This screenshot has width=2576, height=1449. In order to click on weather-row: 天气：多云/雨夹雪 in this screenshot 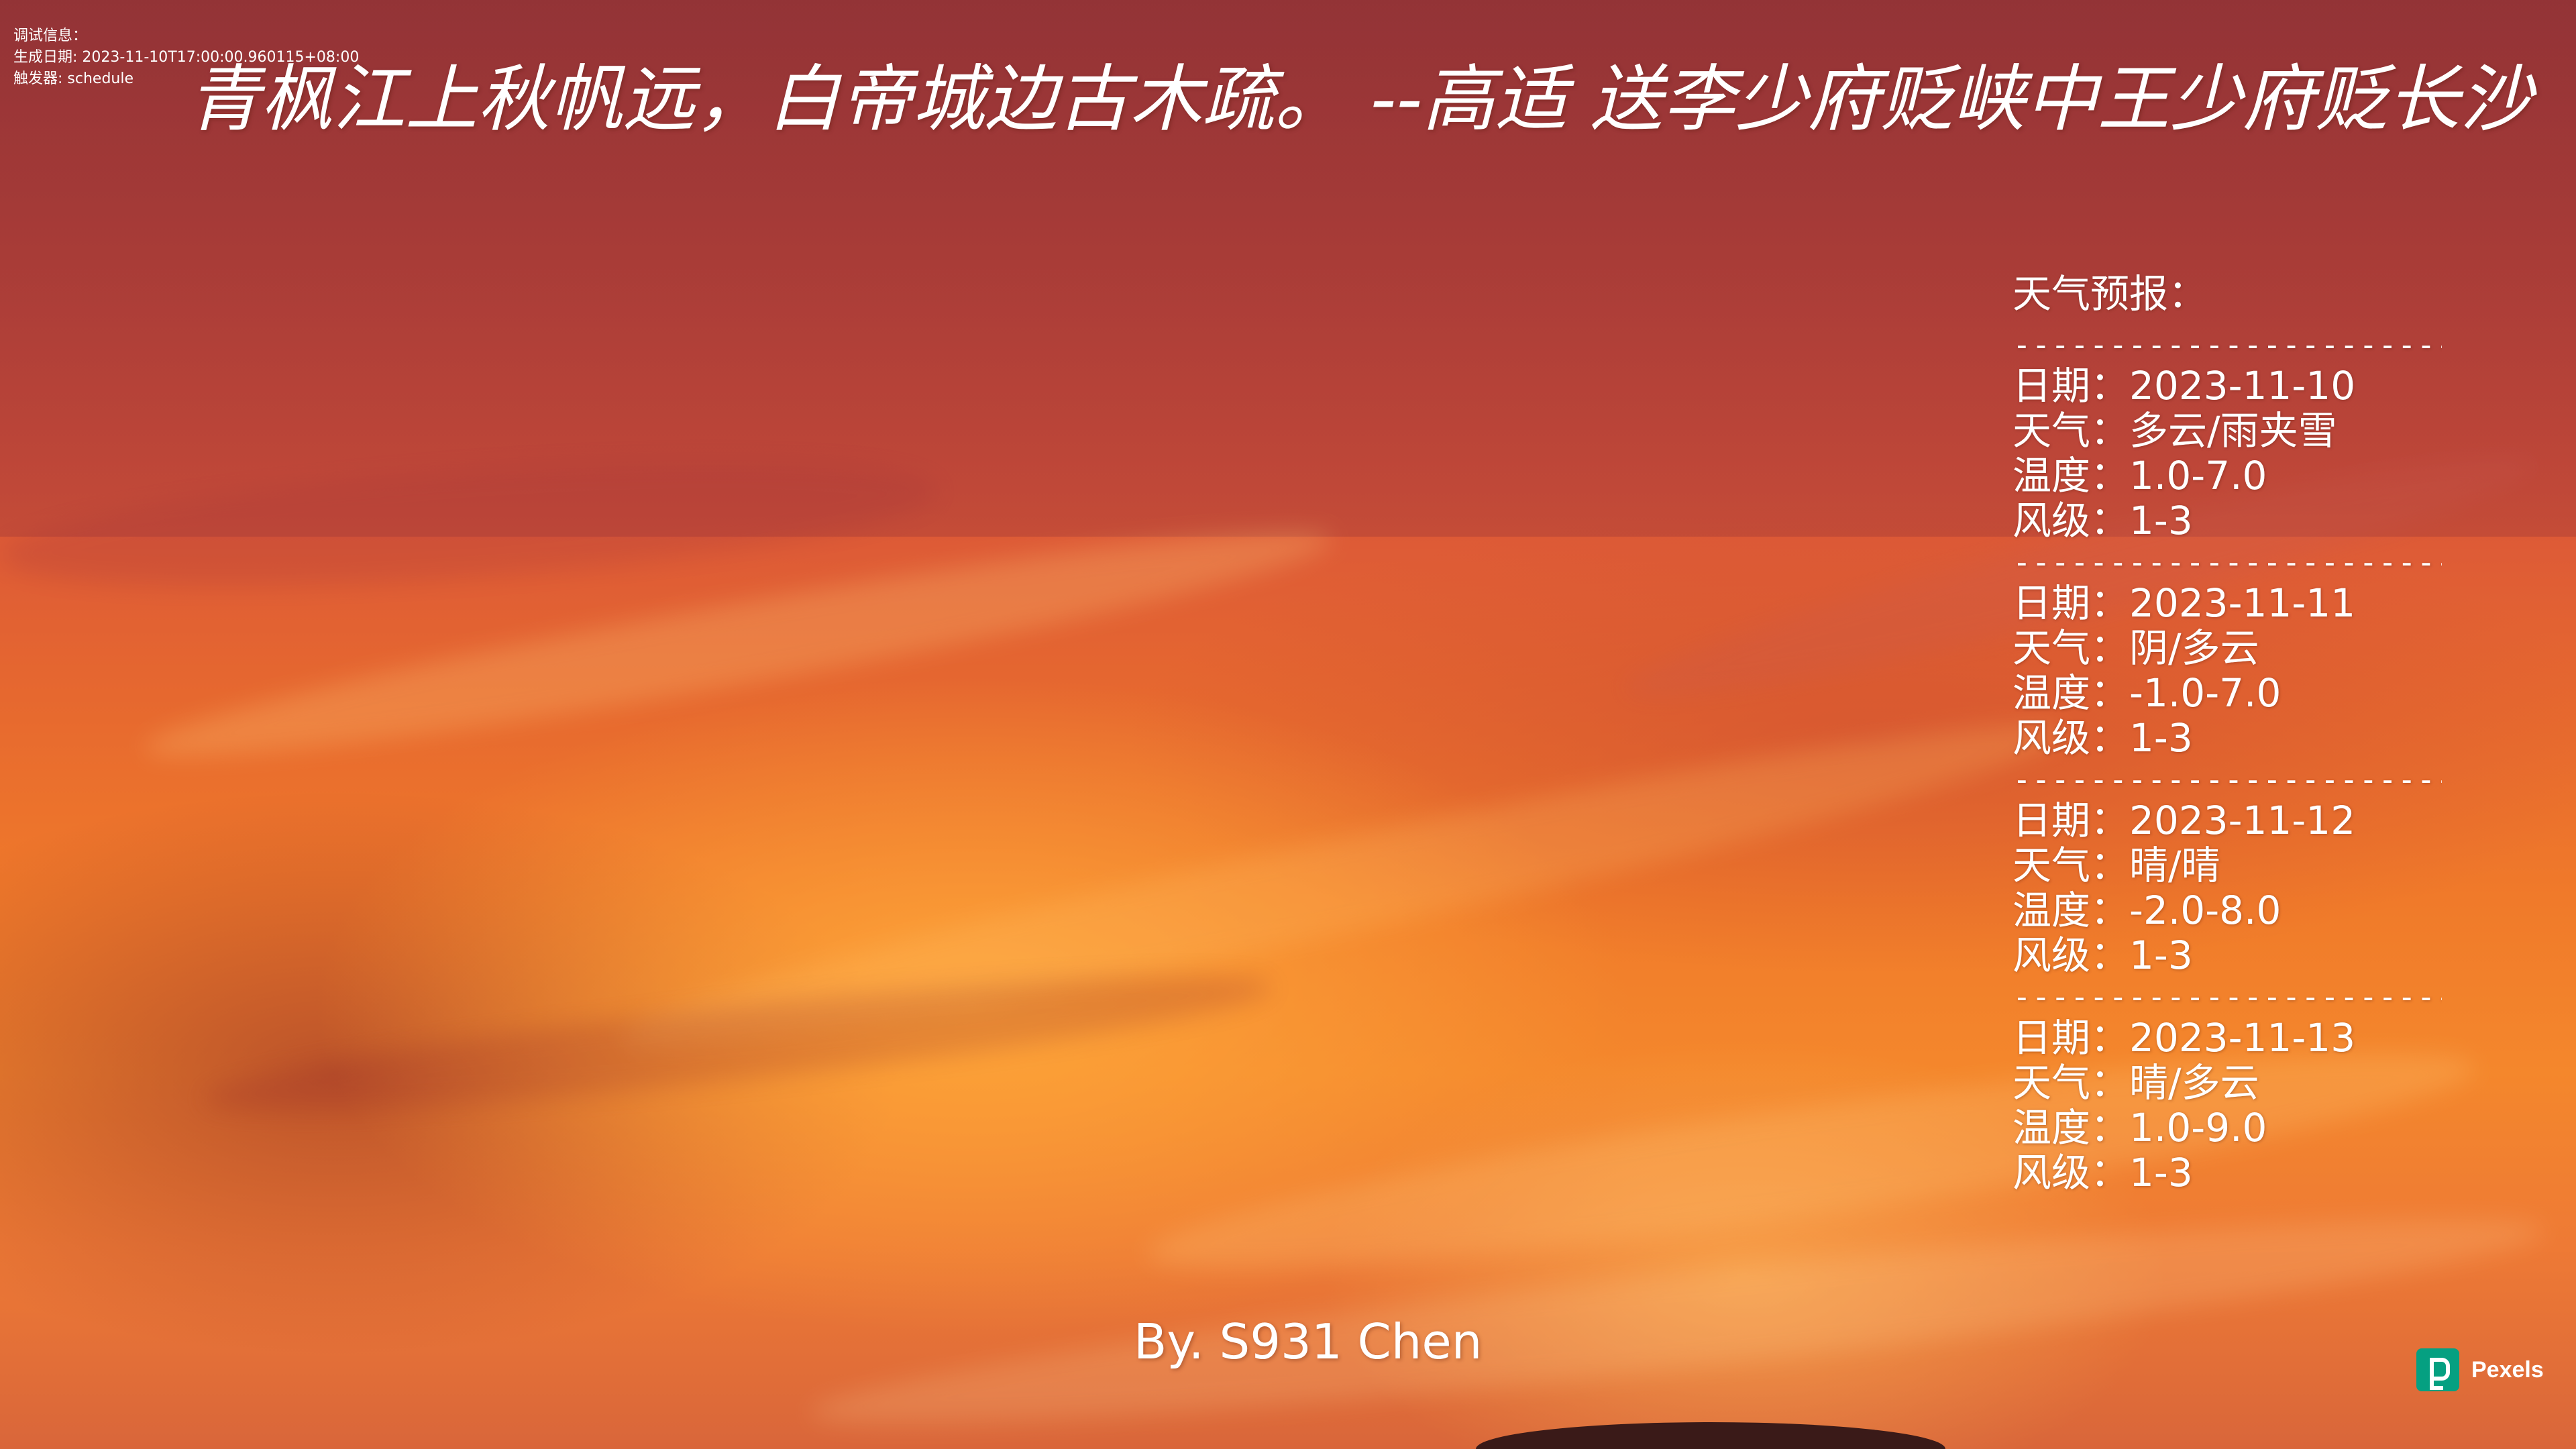, I will do `click(2227, 431)`.